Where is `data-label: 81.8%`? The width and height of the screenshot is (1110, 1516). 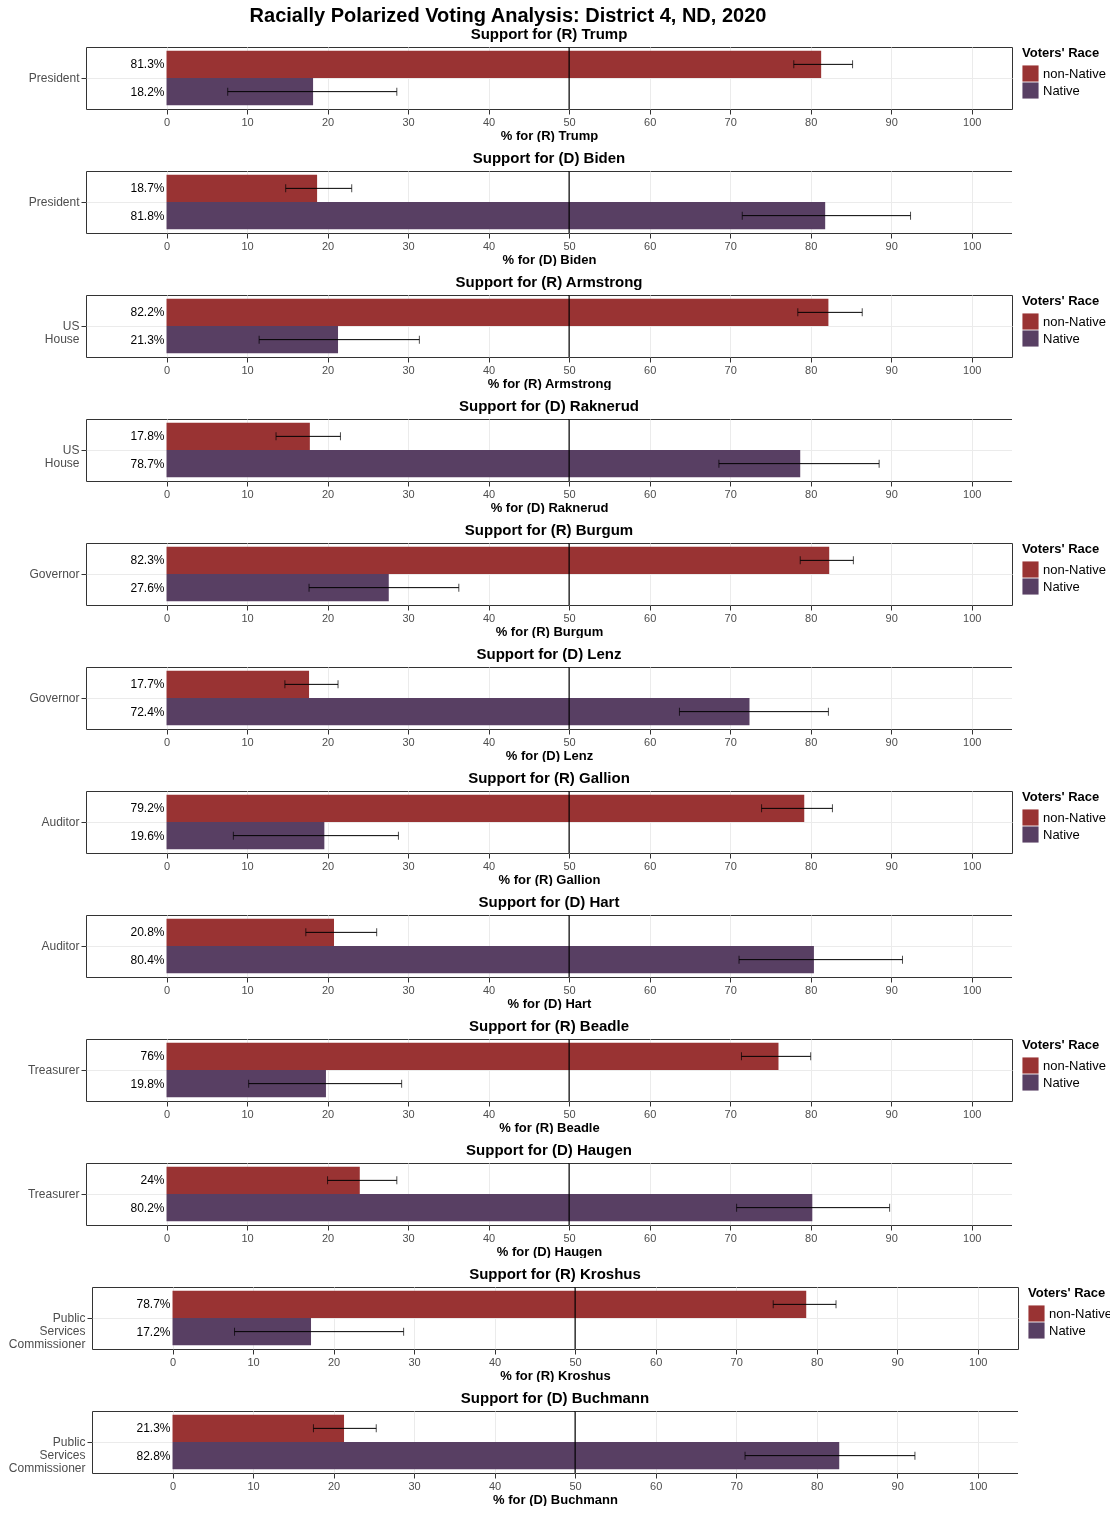 data-label: 81.8% is located at coordinates (147, 215).